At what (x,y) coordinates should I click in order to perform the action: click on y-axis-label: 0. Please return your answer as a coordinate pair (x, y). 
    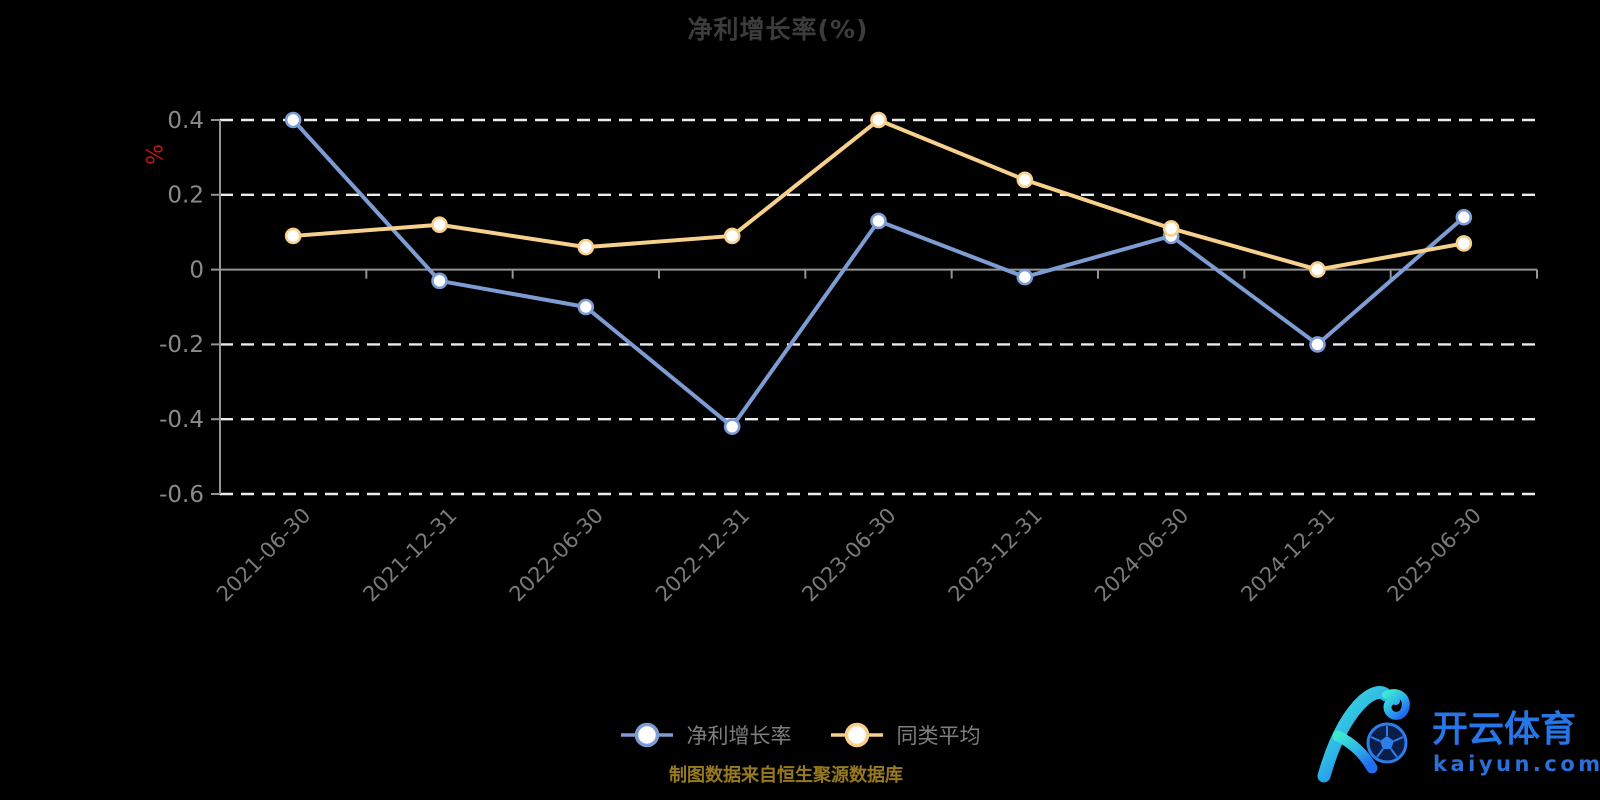
    Looking at the image, I should click on (196, 270).